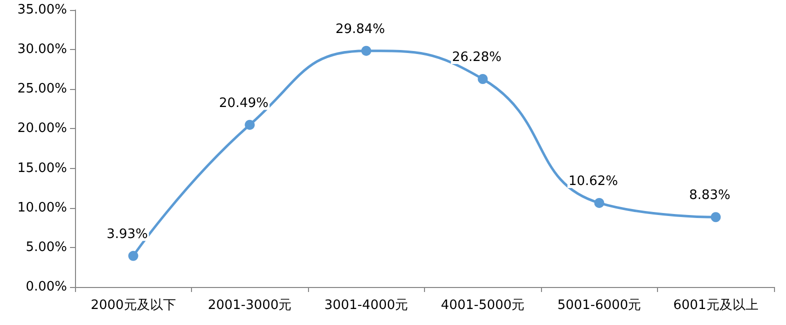  Describe the element at coordinates (593, 181) in the screenshot. I see `data-label: 10.62%` at that location.